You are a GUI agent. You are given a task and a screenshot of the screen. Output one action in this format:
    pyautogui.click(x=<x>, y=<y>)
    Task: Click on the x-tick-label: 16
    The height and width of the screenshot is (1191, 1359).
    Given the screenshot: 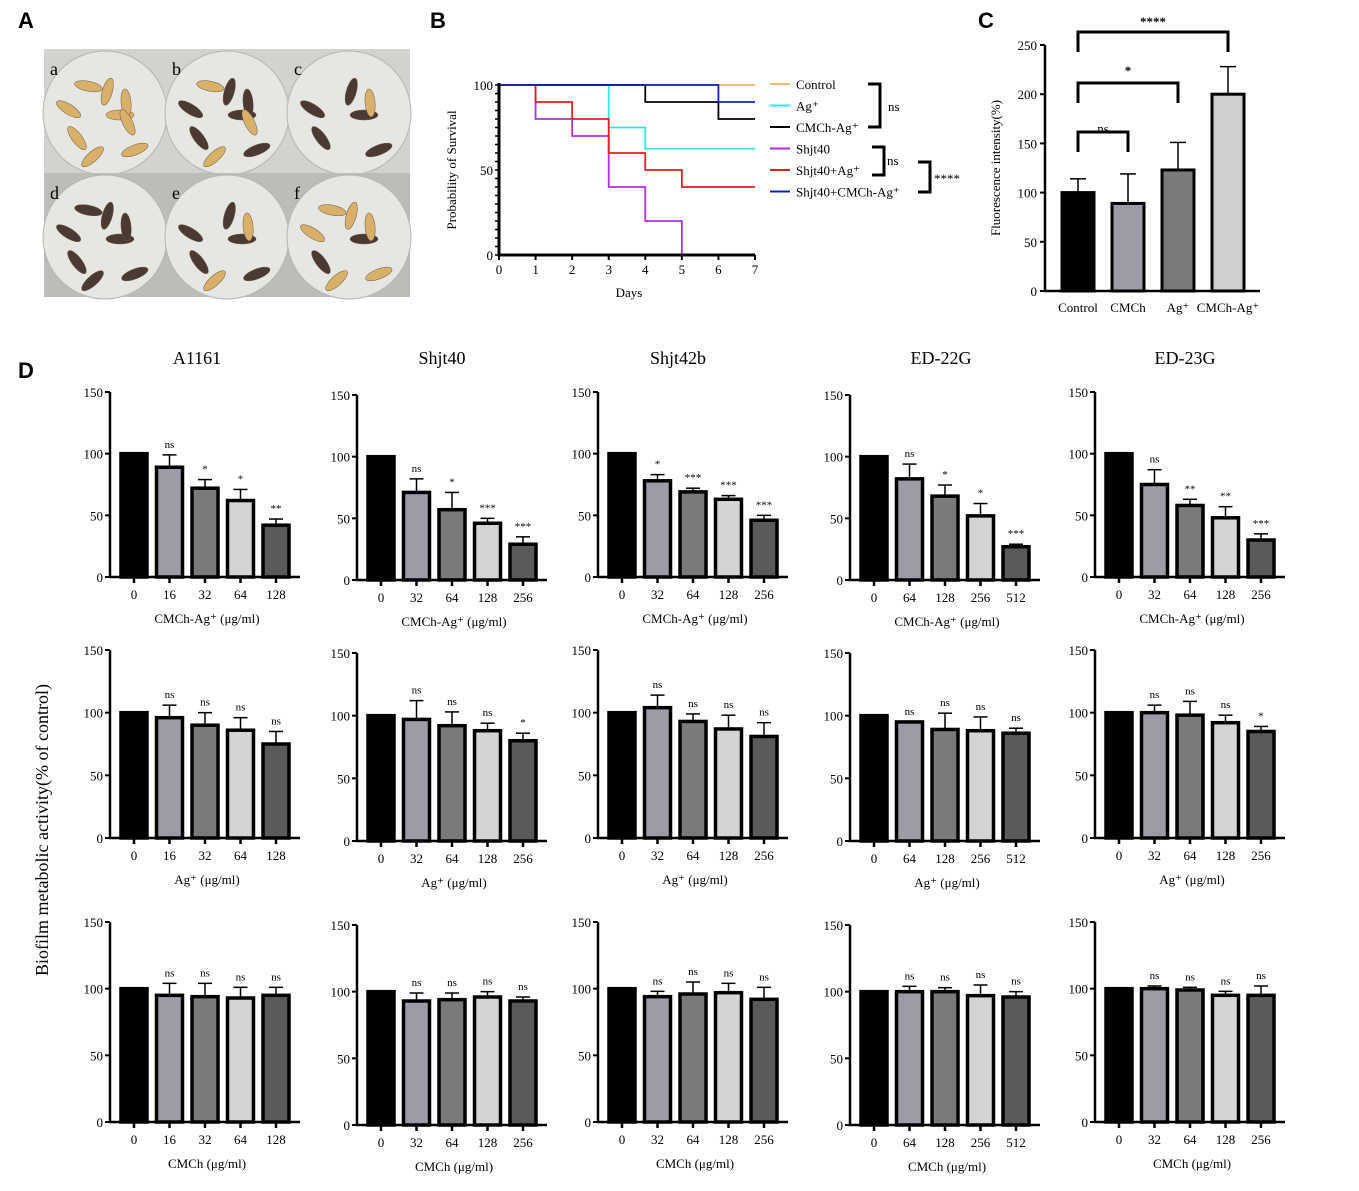 What is the action you would take?
    pyautogui.click(x=170, y=1139)
    